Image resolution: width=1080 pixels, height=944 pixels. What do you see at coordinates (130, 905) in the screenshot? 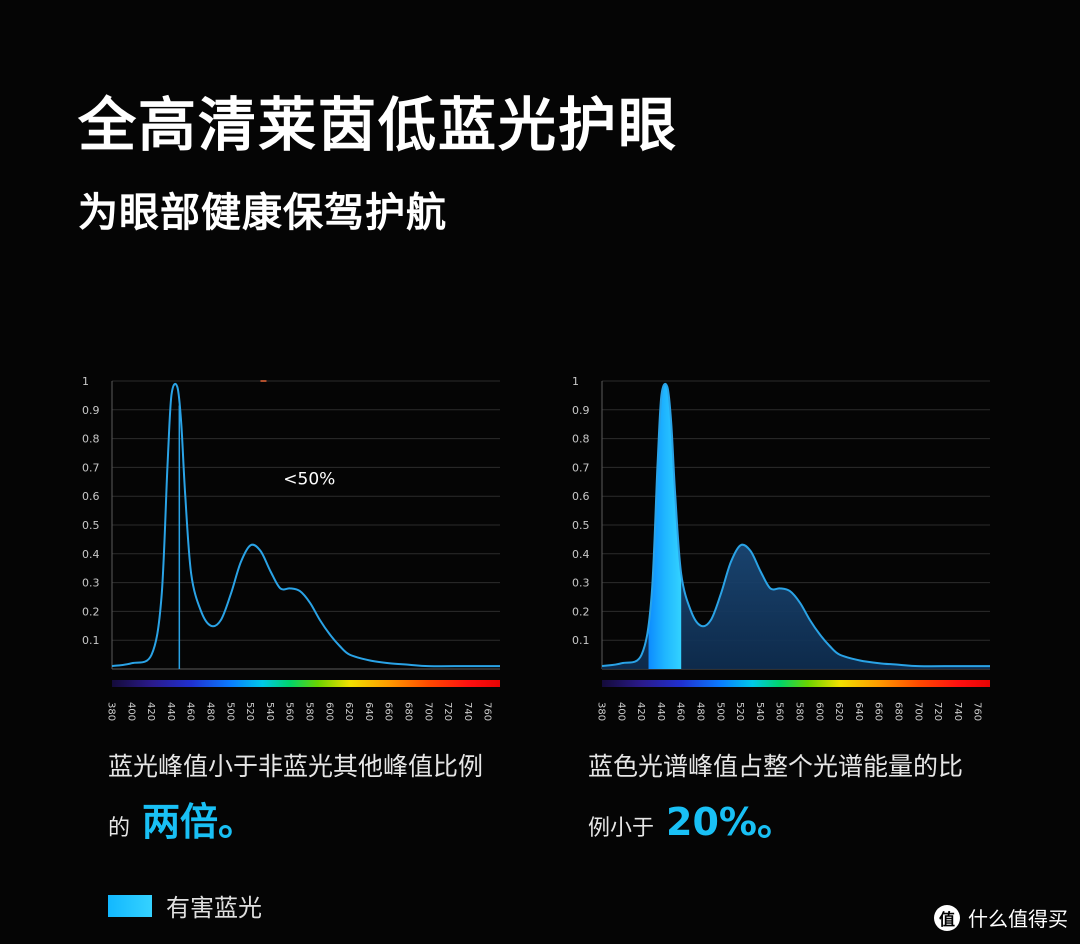
I see `legend-swatch` at bounding box center [130, 905].